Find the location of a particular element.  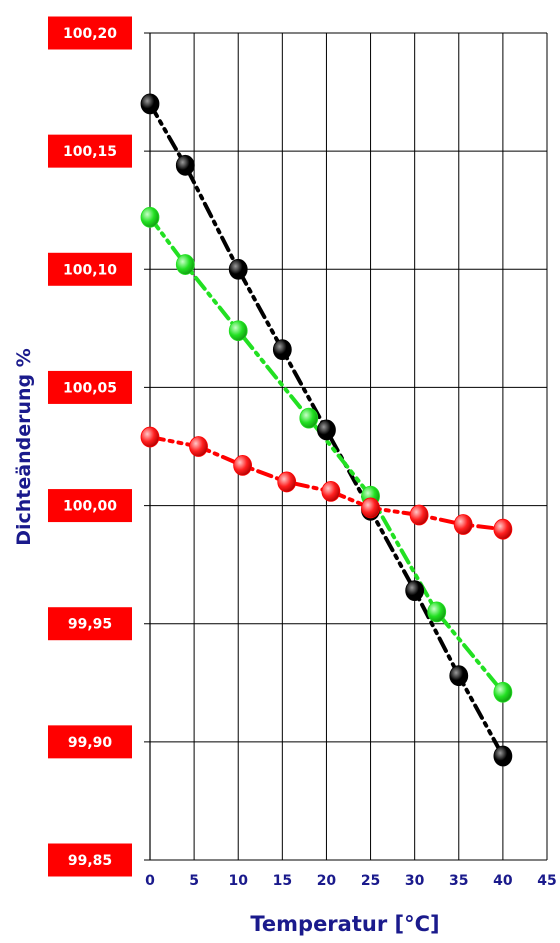

y-tick-label: 100,00 is located at coordinates (90, 507).